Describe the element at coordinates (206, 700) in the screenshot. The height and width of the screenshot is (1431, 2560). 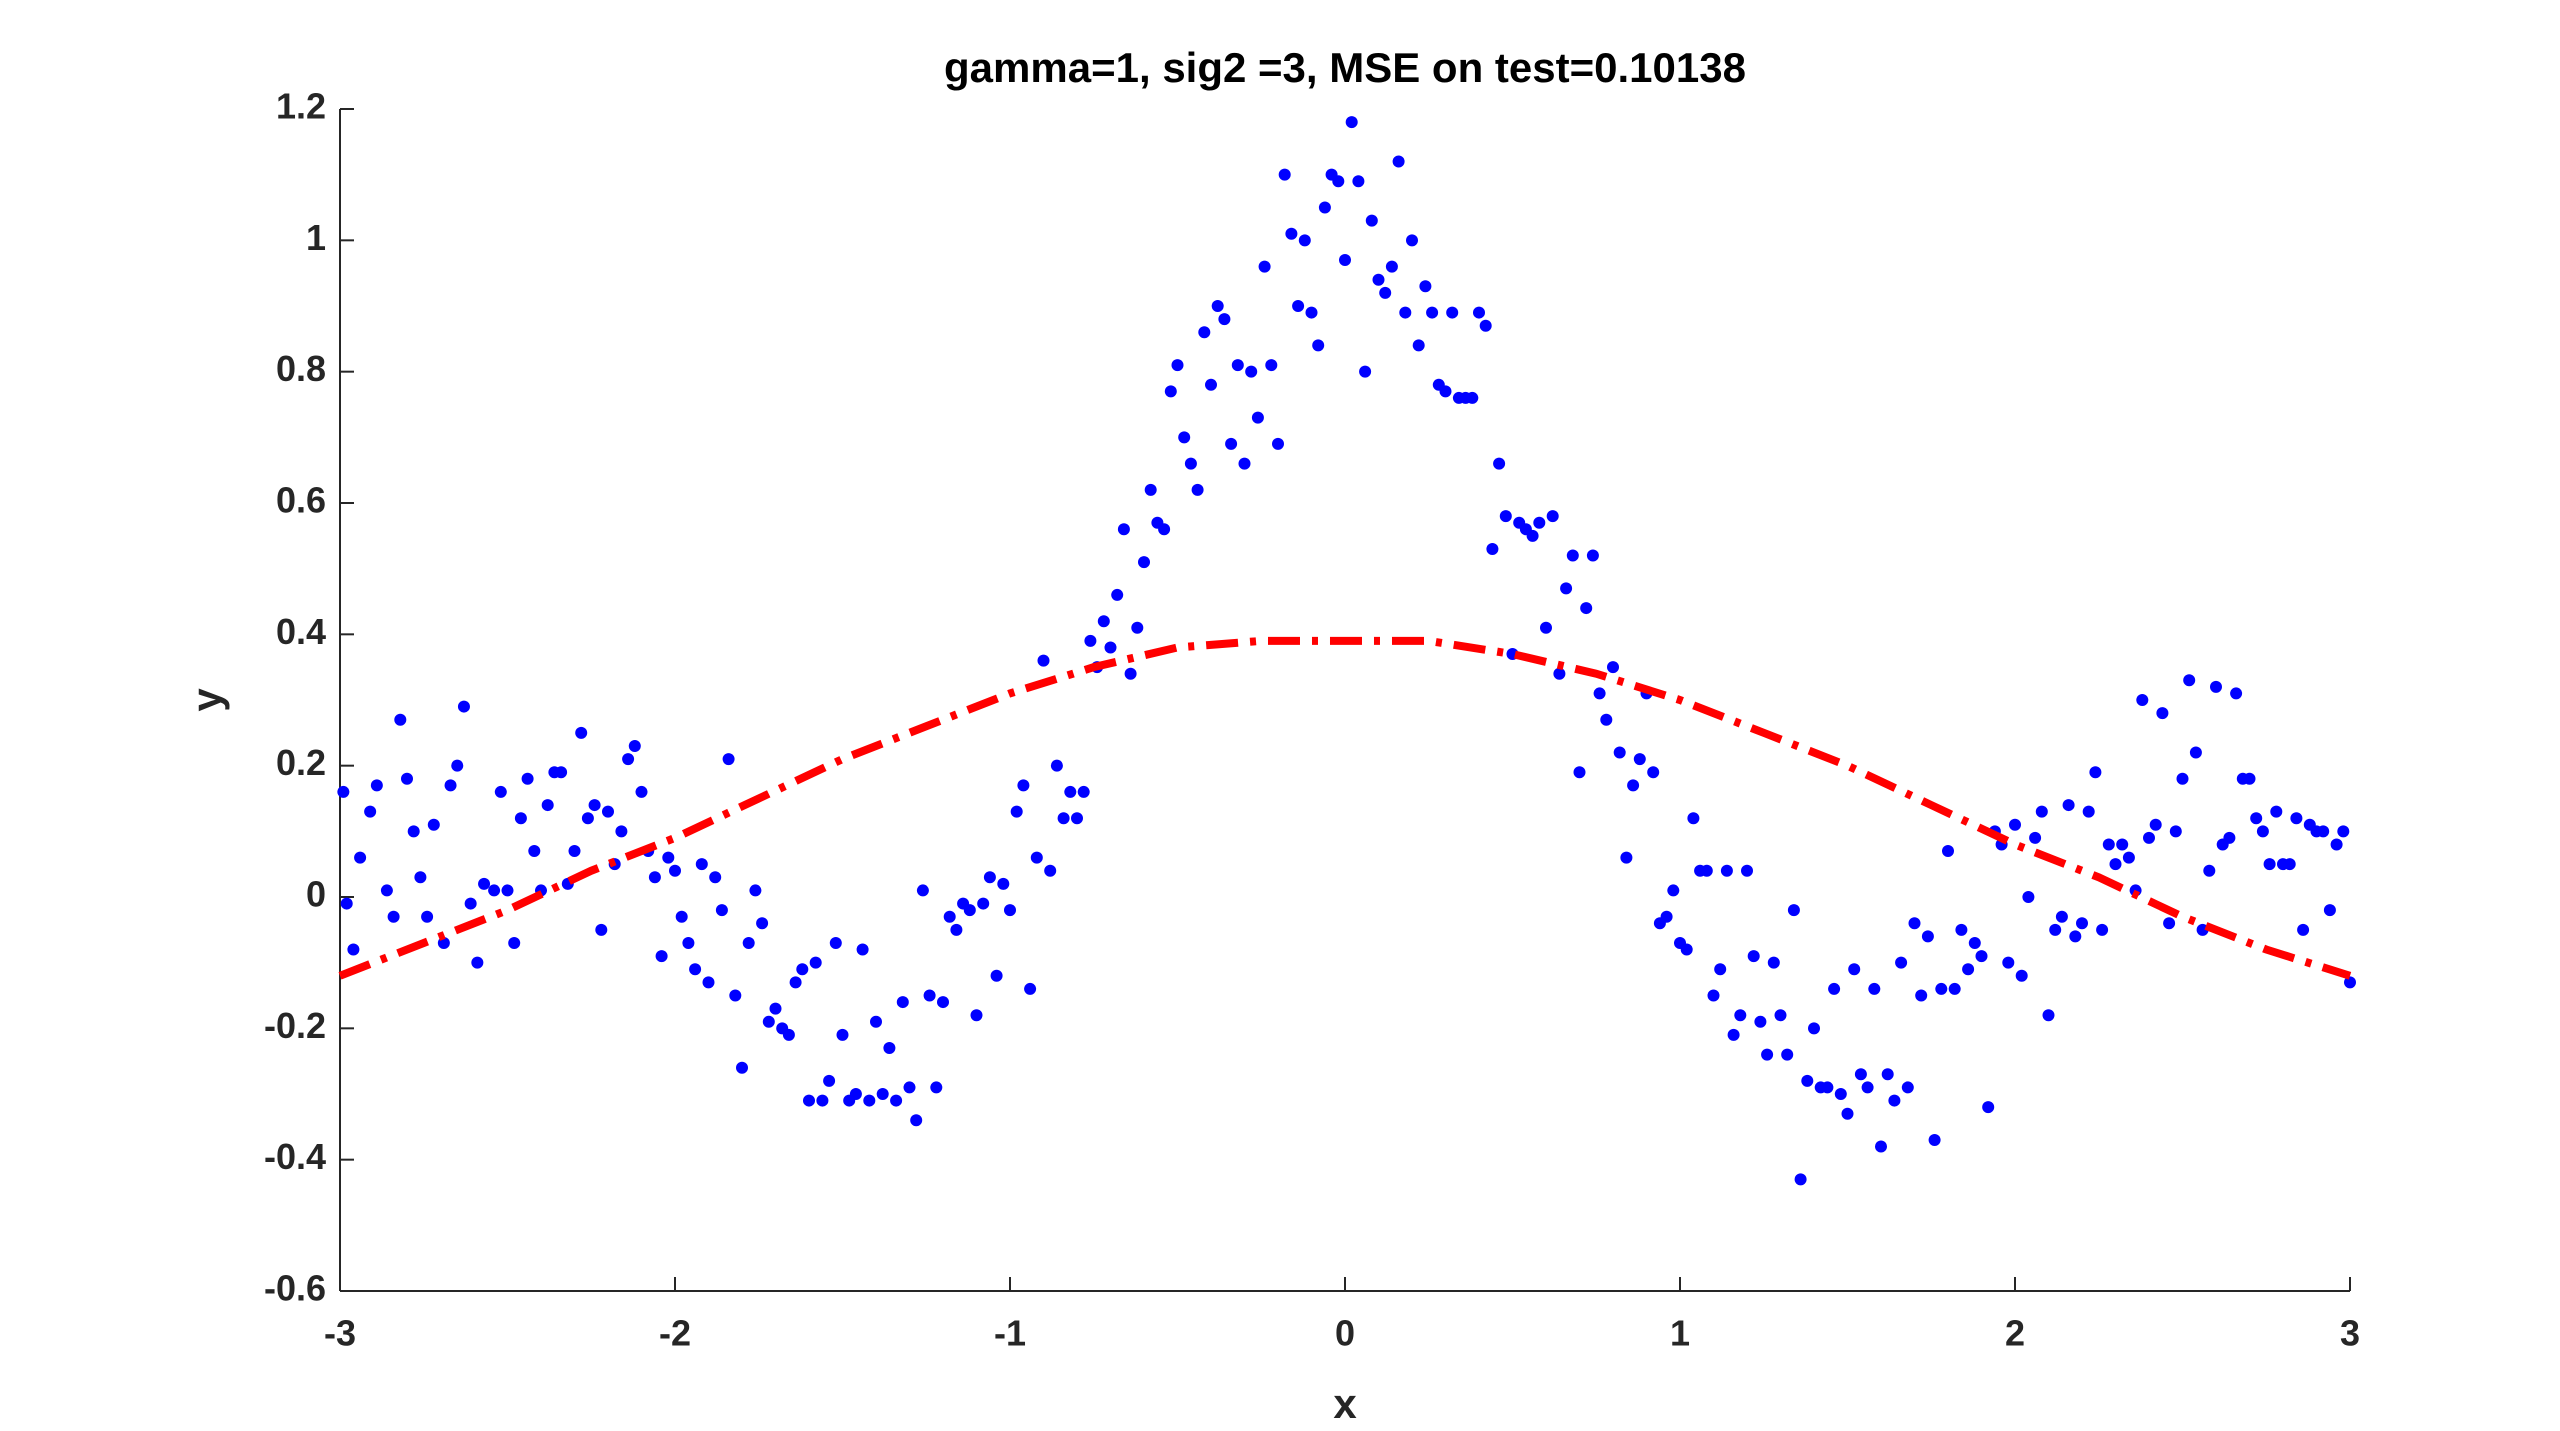
I see `y-axis-label: y` at that location.